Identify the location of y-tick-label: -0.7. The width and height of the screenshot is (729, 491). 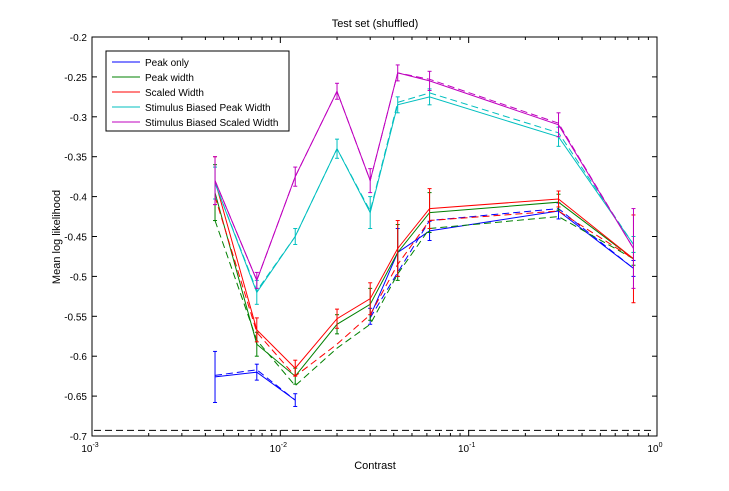
(79, 437).